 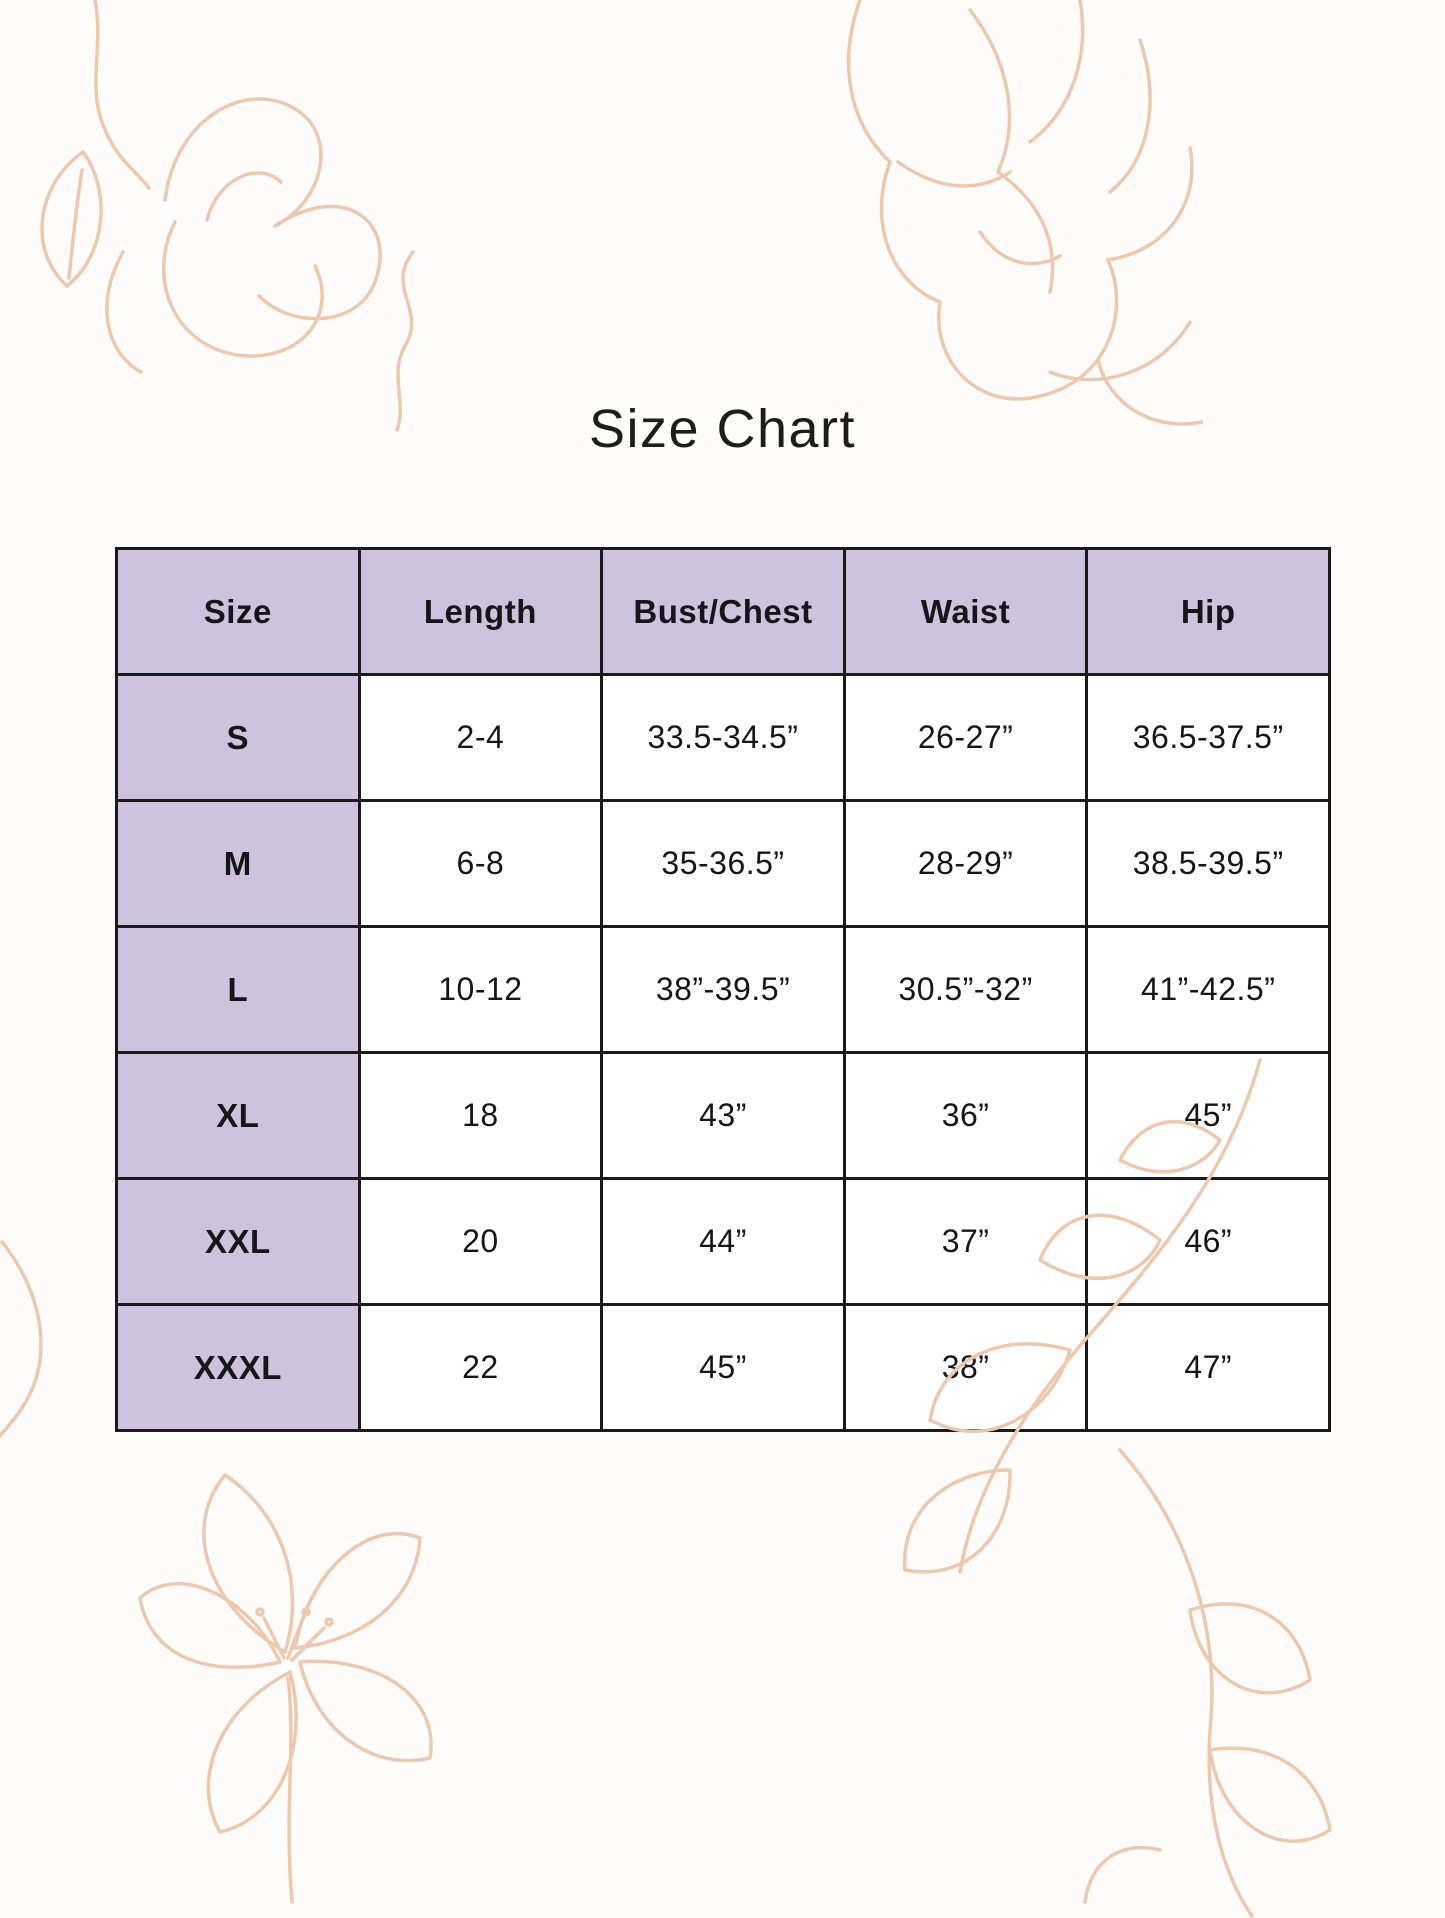 I want to click on cell-l-length: 10-12, so click(x=480, y=989).